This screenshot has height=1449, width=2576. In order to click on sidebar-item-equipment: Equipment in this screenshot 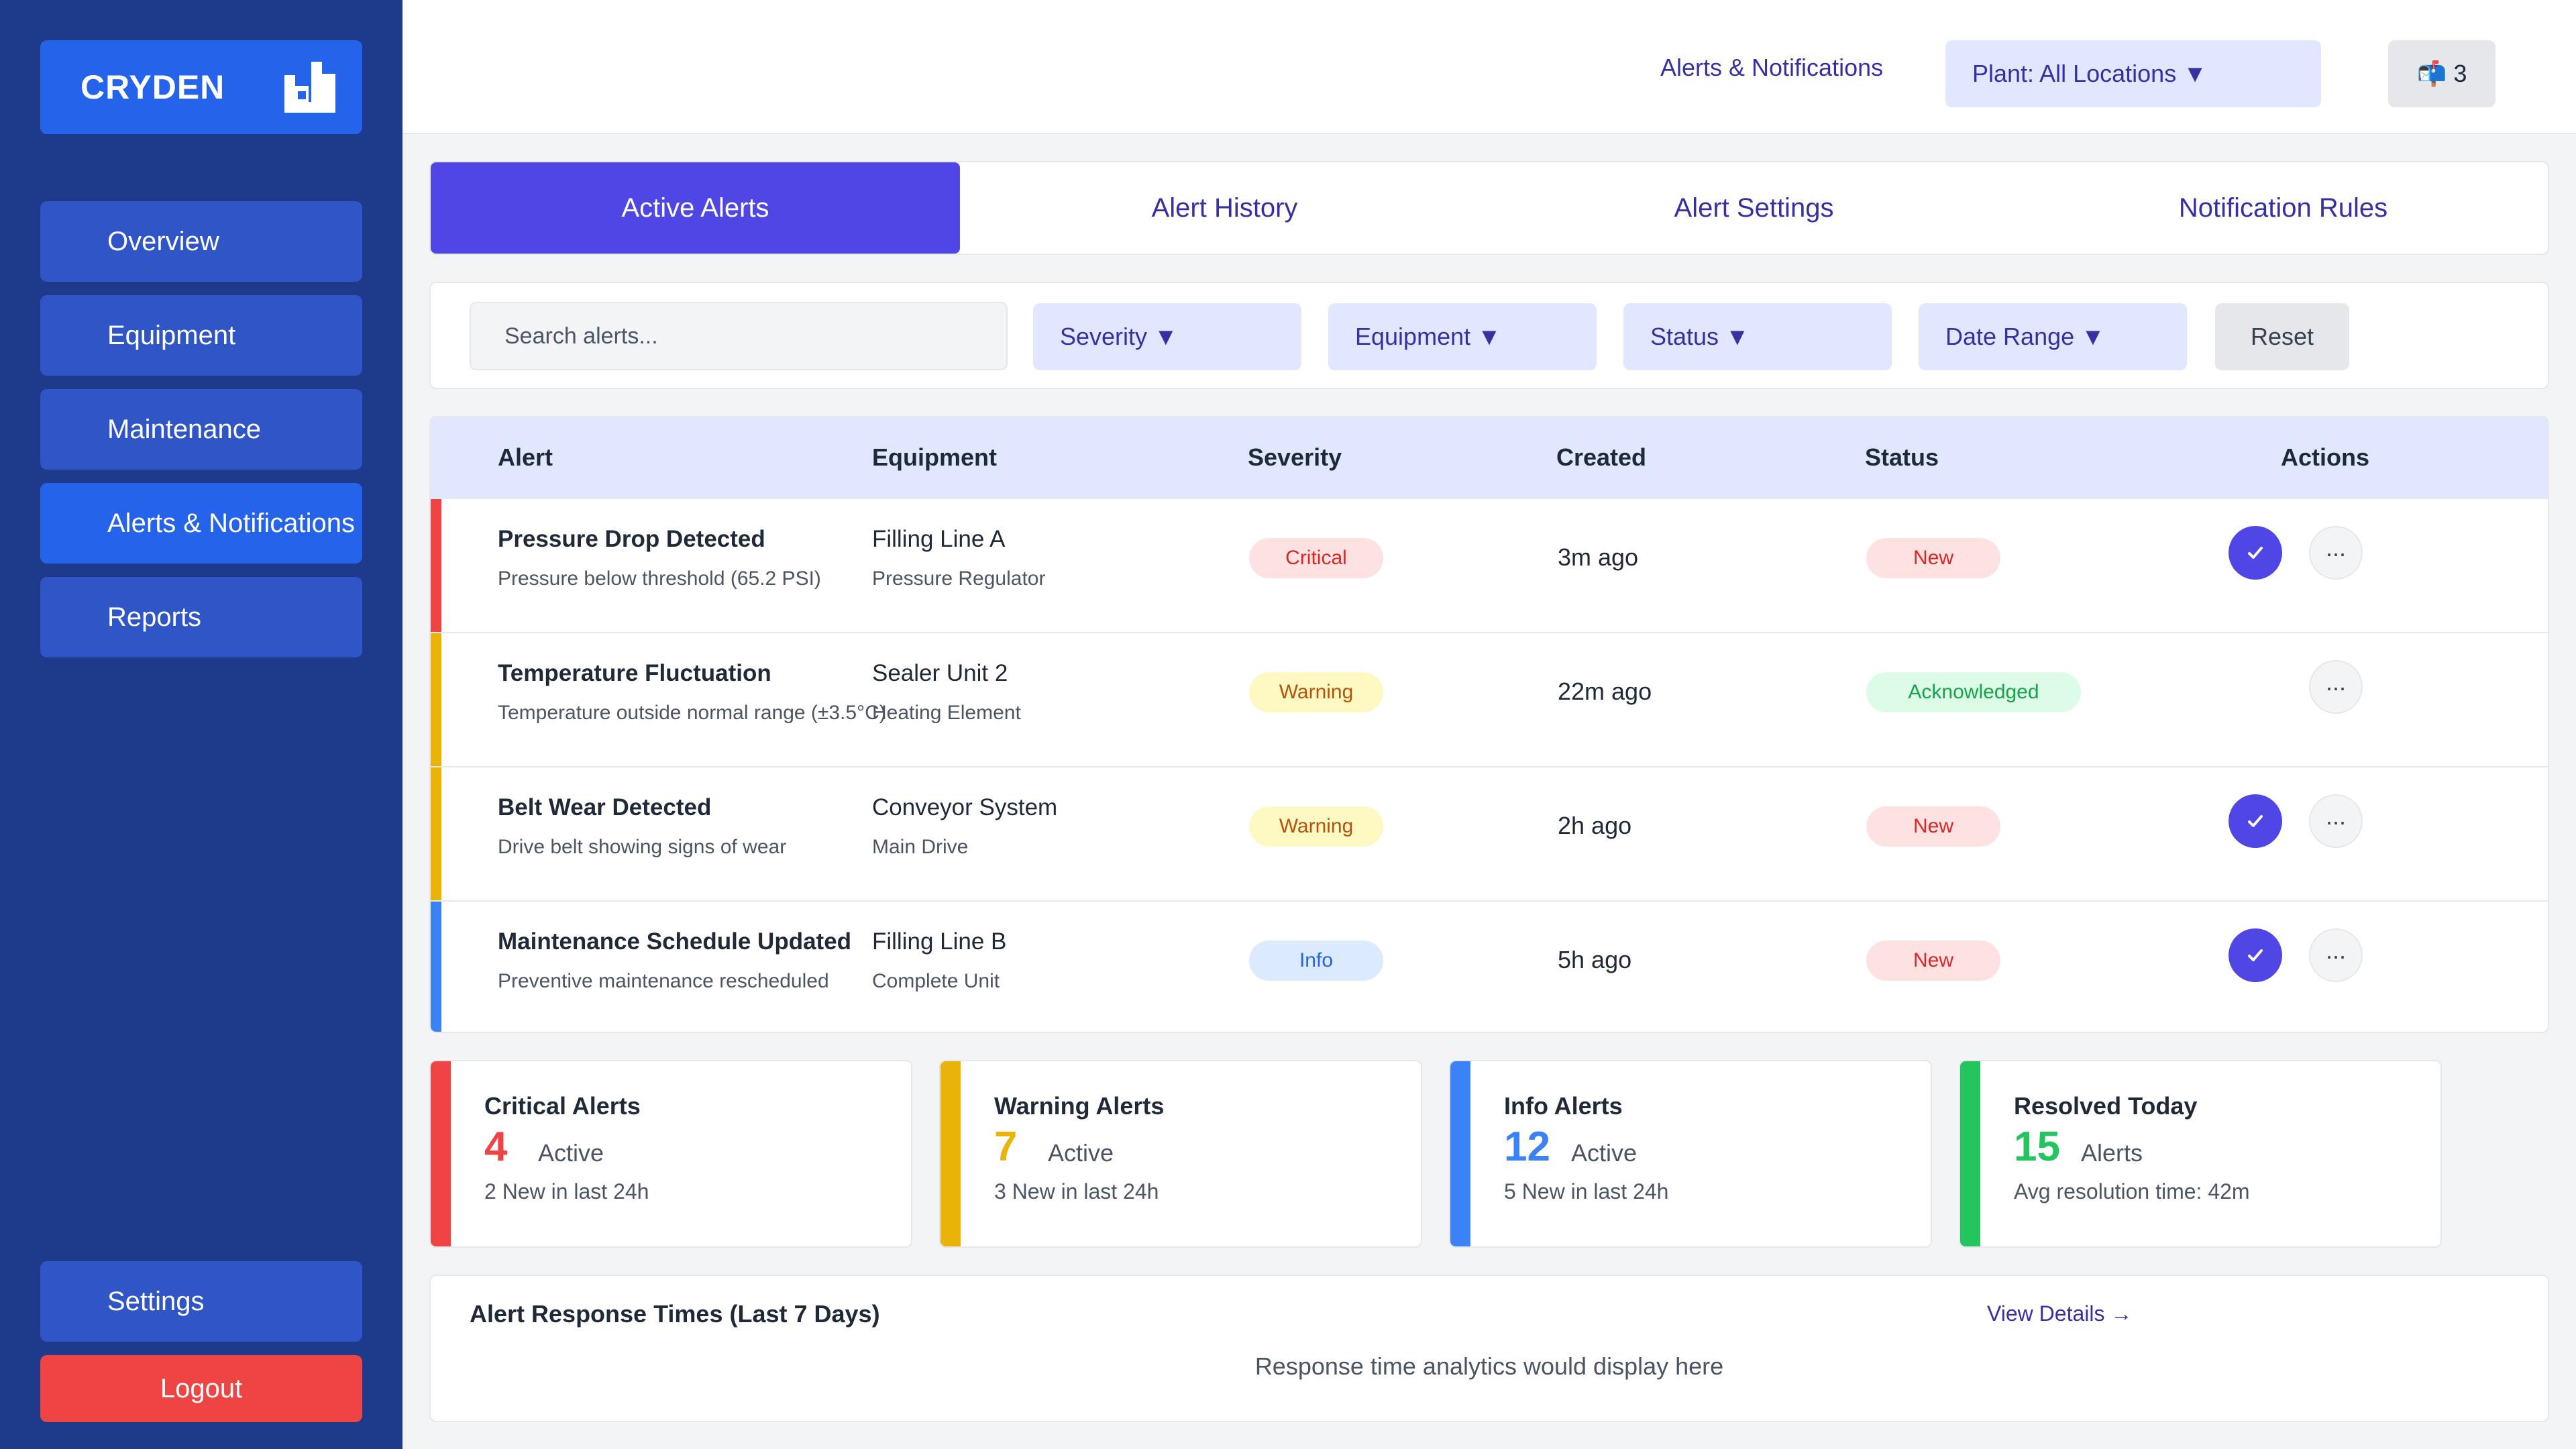, I will do `click(201, 335)`.